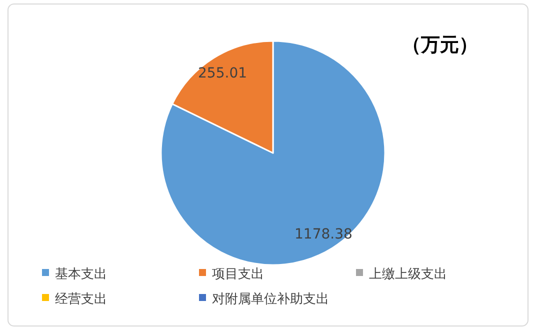 This screenshot has width=535, height=331. Describe the element at coordinates (81, 299) in the screenshot. I see `legend-label: 经营支出` at that location.